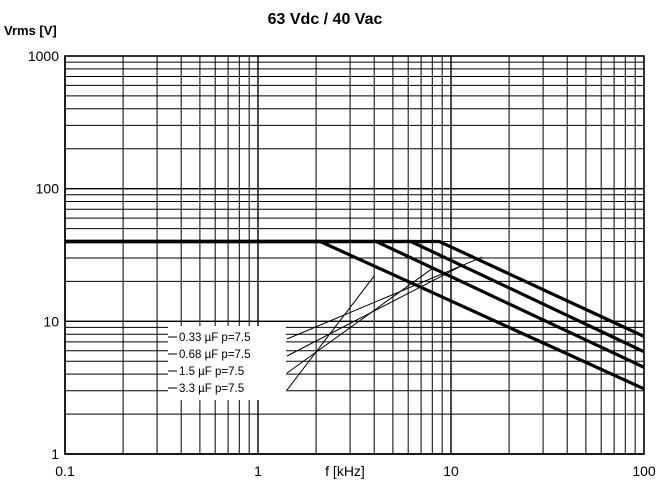 This screenshot has width=658, height=493. I want to click on y-tick-label: 100, so click(48, 189).